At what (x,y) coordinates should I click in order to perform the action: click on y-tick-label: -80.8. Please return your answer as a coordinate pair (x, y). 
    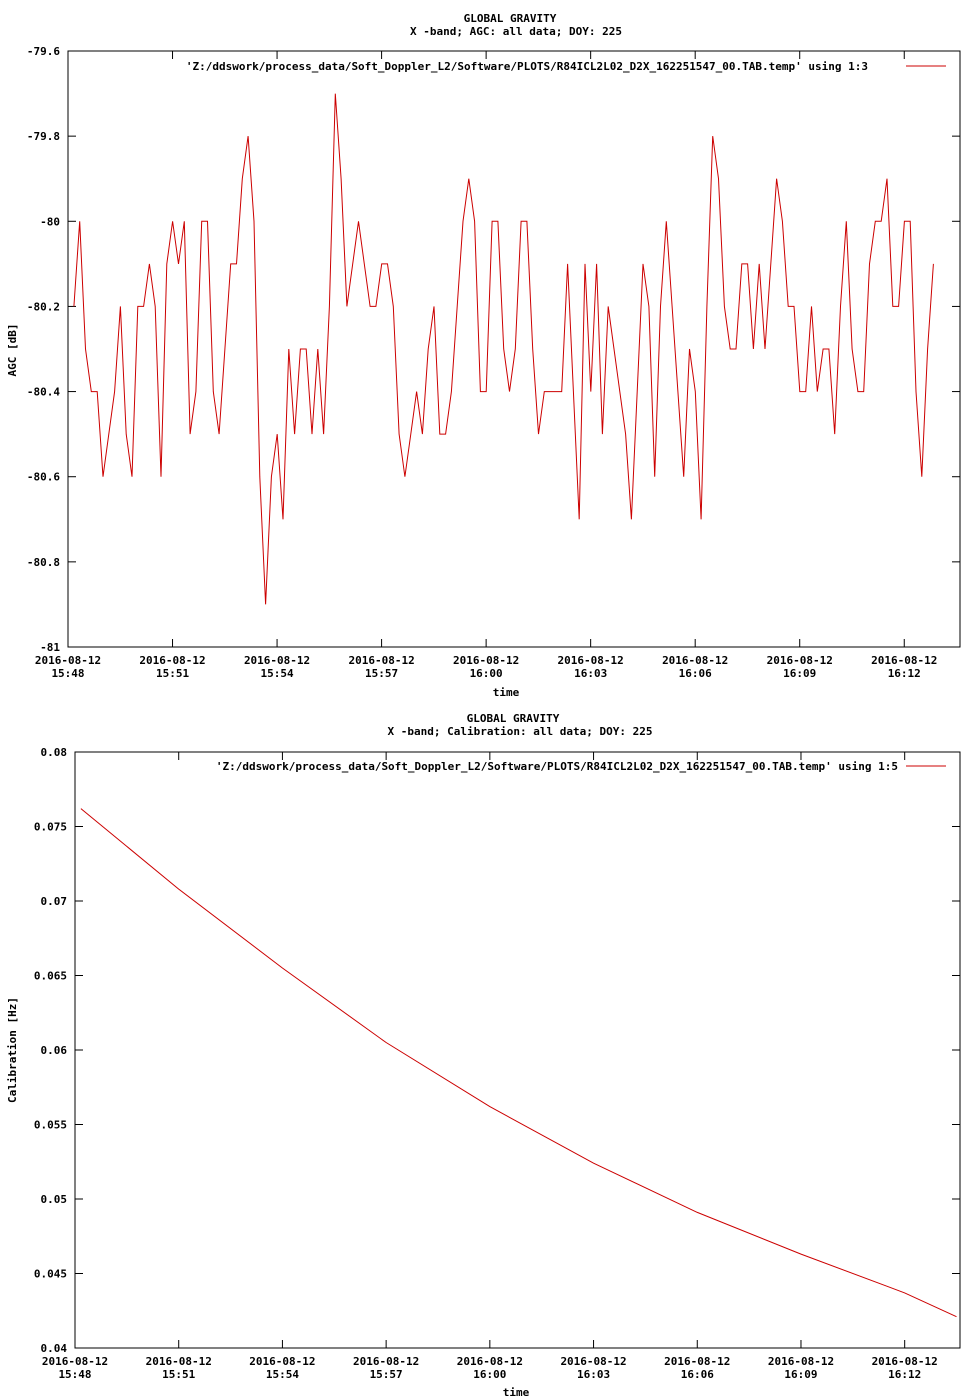
    Looking at the image, I should click on (43, 562).